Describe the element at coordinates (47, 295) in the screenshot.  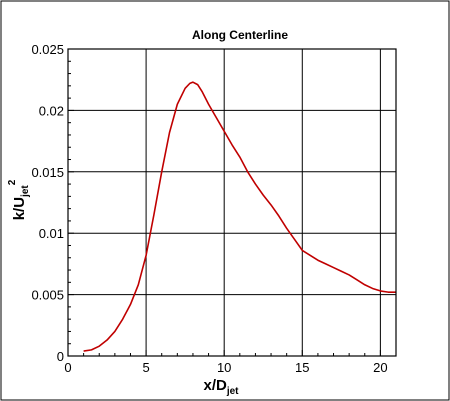
I see `y-tick-label: 0.005` at that location.